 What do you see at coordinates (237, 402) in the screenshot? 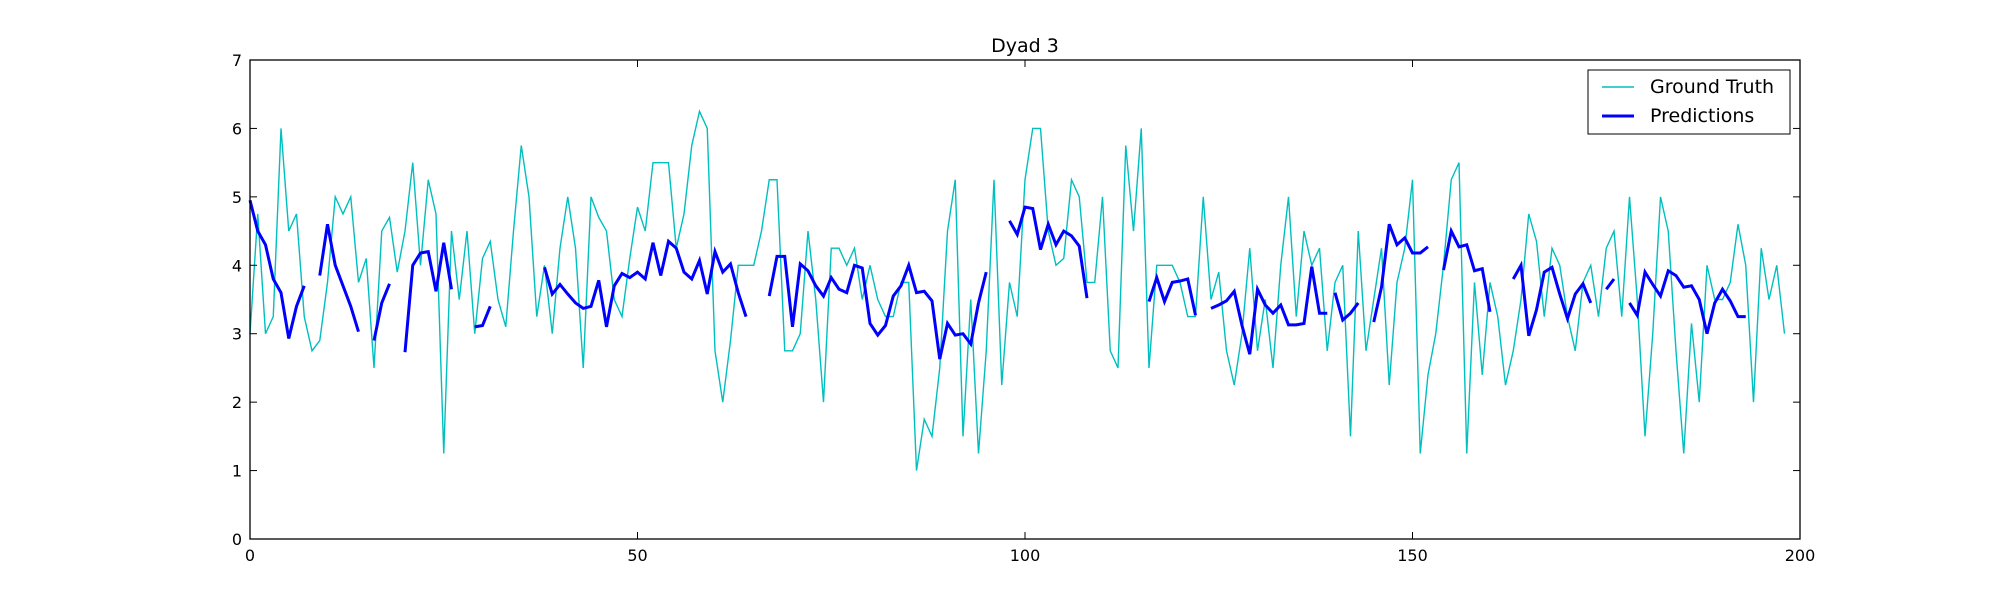
I see `y-tick-label: 2` at bounding box center [237, 402].